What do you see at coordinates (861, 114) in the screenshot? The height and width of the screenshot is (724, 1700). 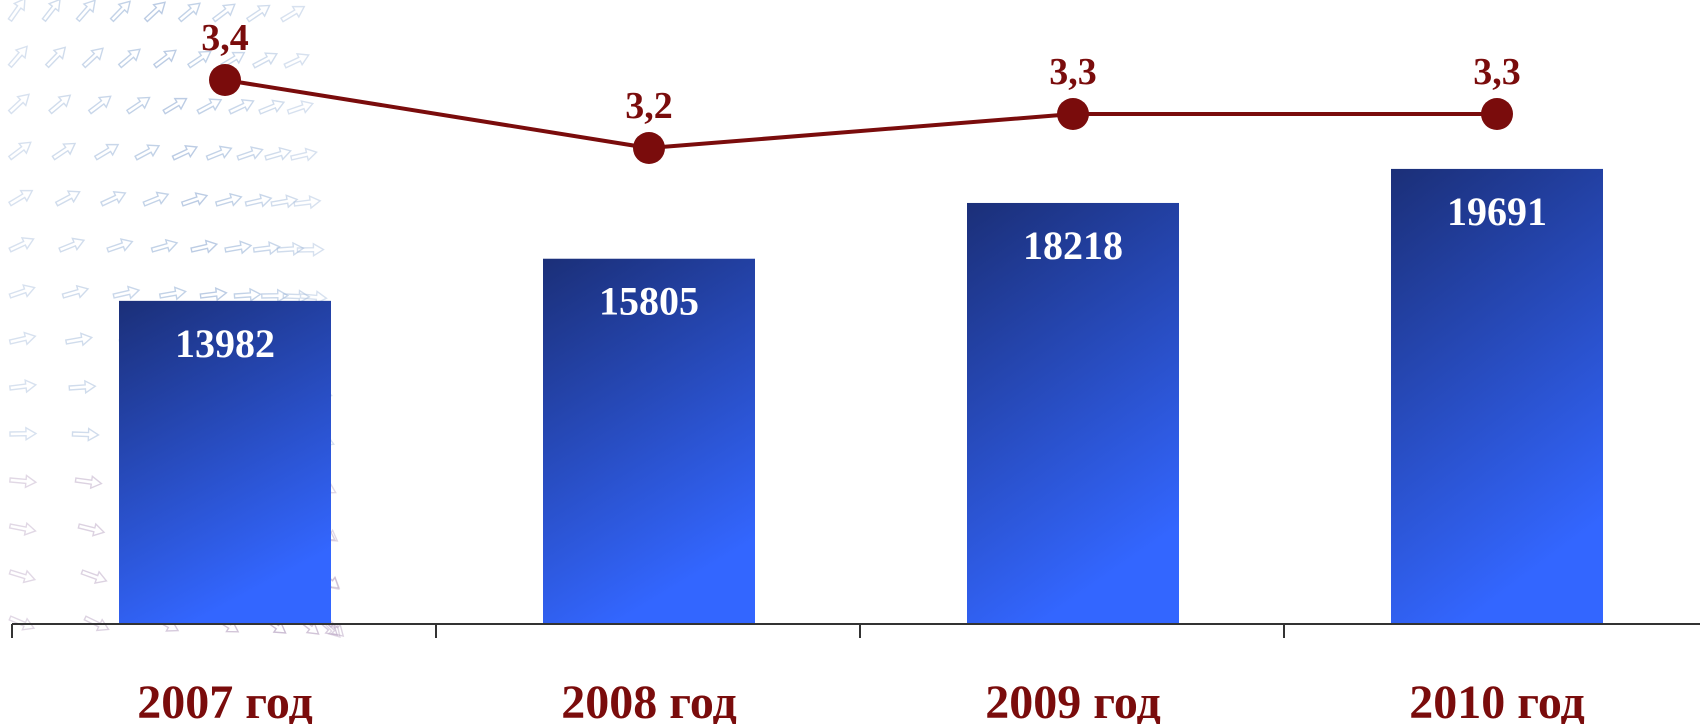 I see `line-series` at bounding box center [861, 114].